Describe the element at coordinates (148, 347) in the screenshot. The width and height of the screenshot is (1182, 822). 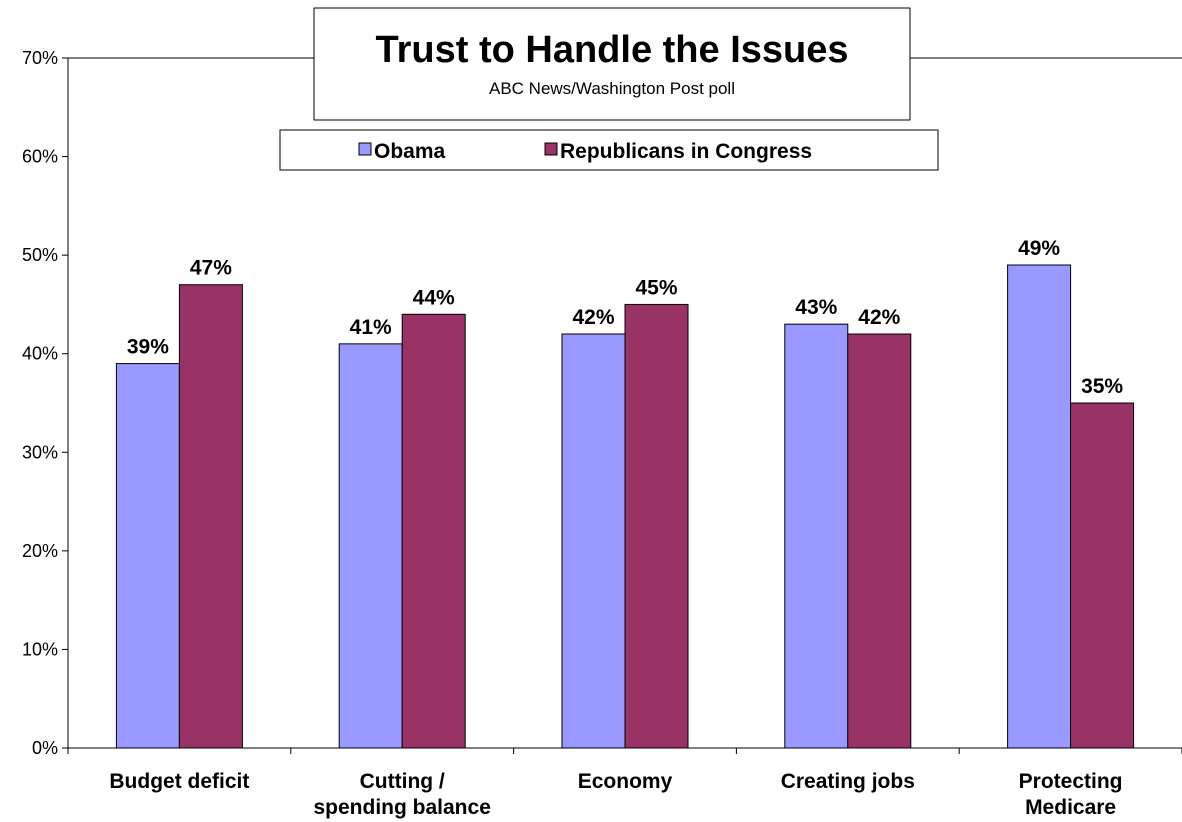
I see `data-label-obama: 39%` at that location.